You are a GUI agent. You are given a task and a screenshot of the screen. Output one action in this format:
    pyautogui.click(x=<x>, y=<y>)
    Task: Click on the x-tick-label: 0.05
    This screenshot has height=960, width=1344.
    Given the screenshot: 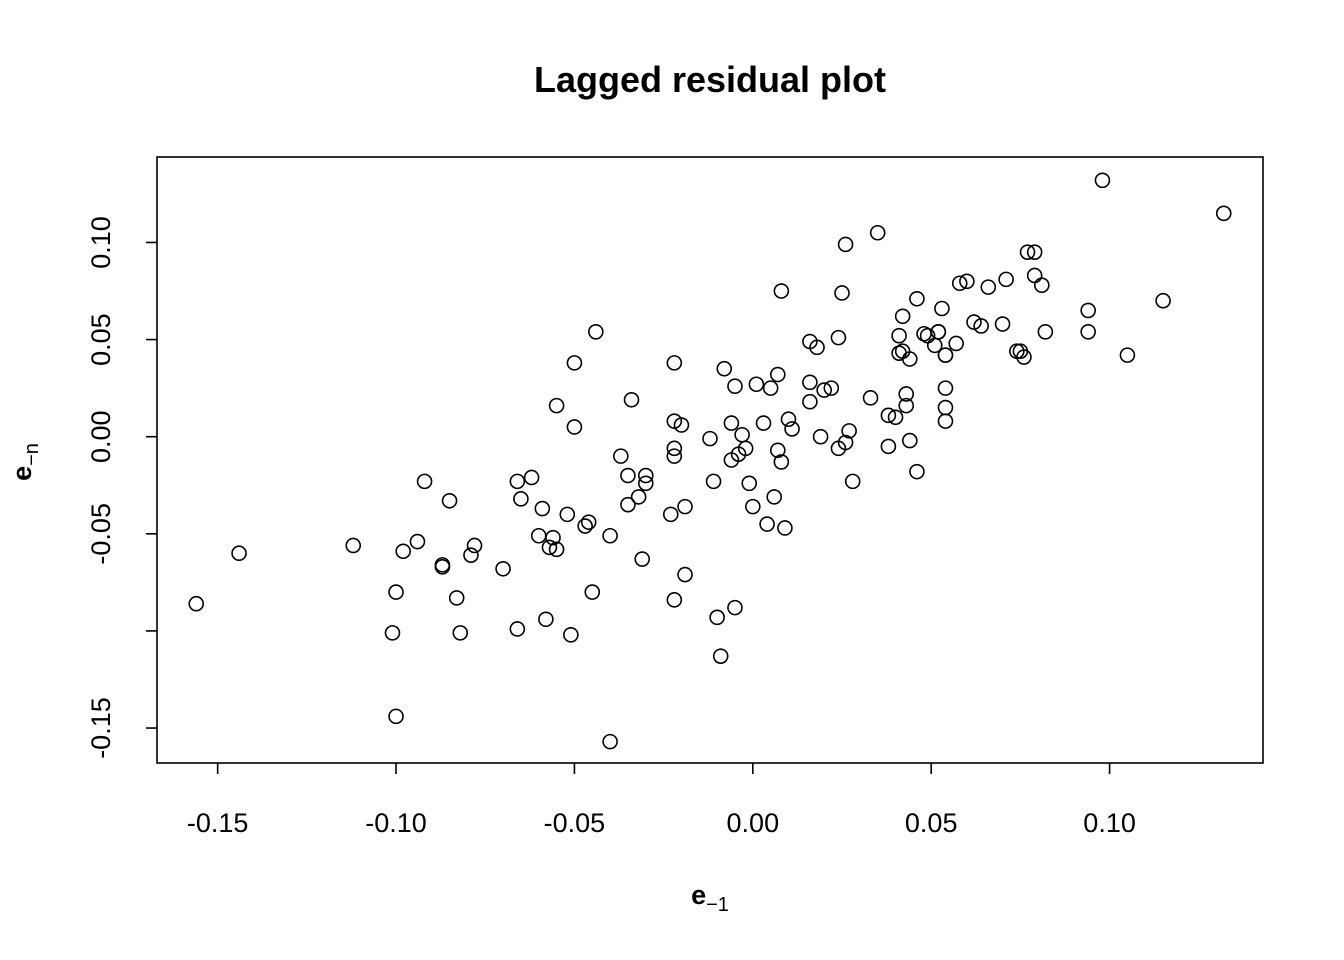 What is the action you would take?
    pyautogui.click(x=931, y=823)
    